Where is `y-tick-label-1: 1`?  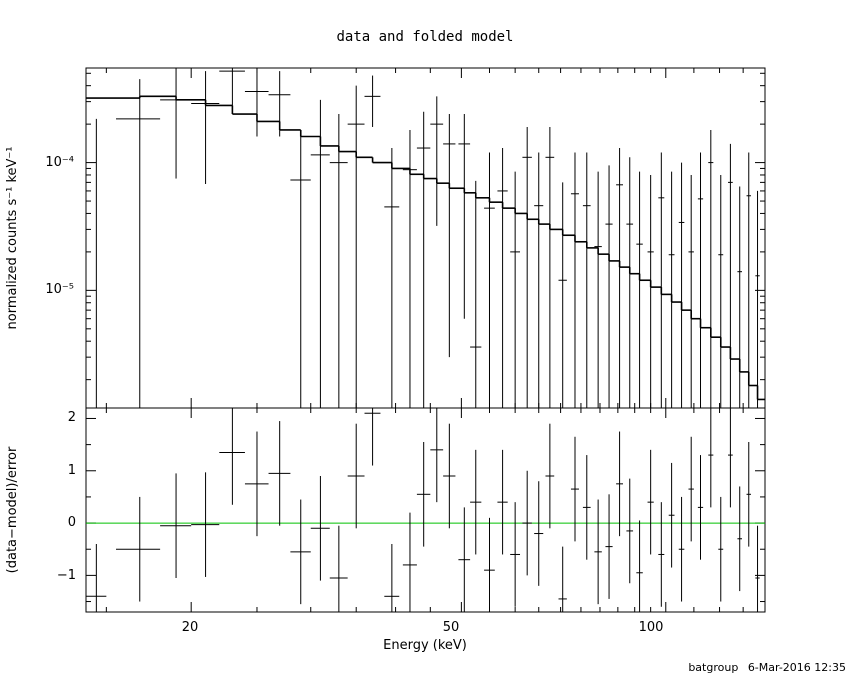 y-tick-label-1: 1 is located at coordinates (72, 470).